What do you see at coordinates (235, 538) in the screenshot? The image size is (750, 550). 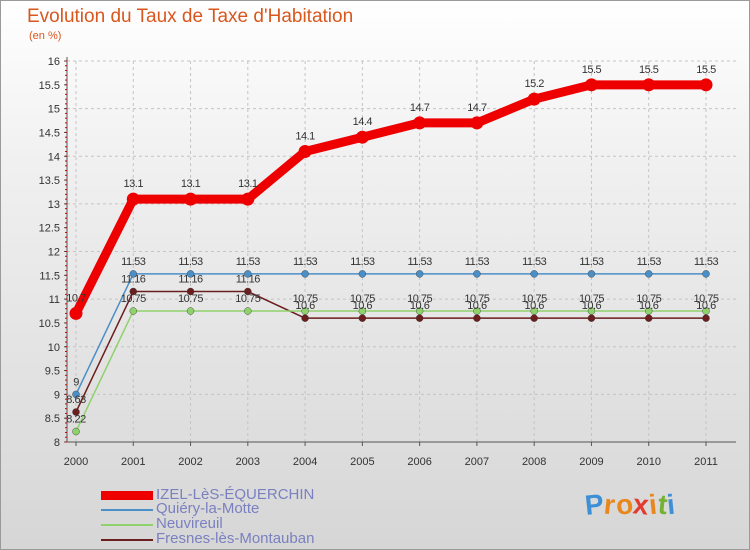 I see `legend-label-fresnes: Fresnes-lès-Montauban` at bounding box center [235, 538].